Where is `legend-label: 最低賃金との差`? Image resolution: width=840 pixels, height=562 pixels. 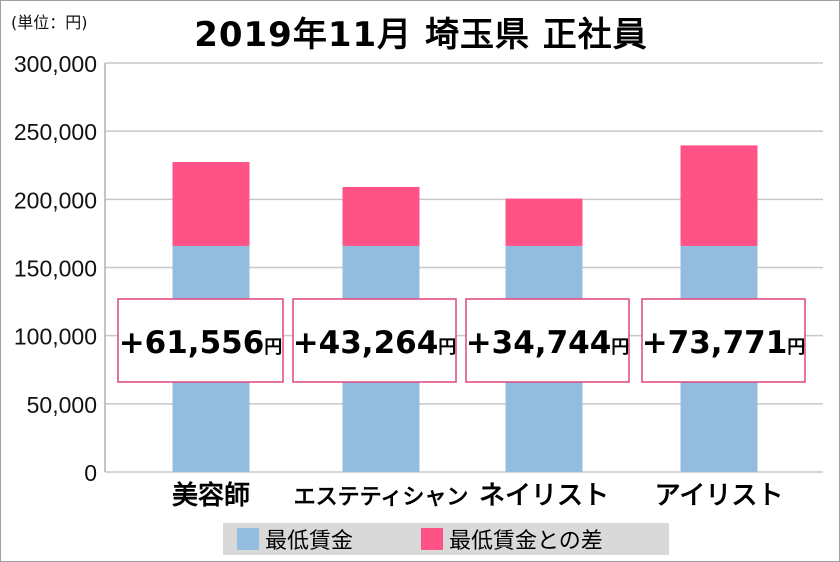
legend-label: 最低賃金との差 is located at coordinates (526, 541).